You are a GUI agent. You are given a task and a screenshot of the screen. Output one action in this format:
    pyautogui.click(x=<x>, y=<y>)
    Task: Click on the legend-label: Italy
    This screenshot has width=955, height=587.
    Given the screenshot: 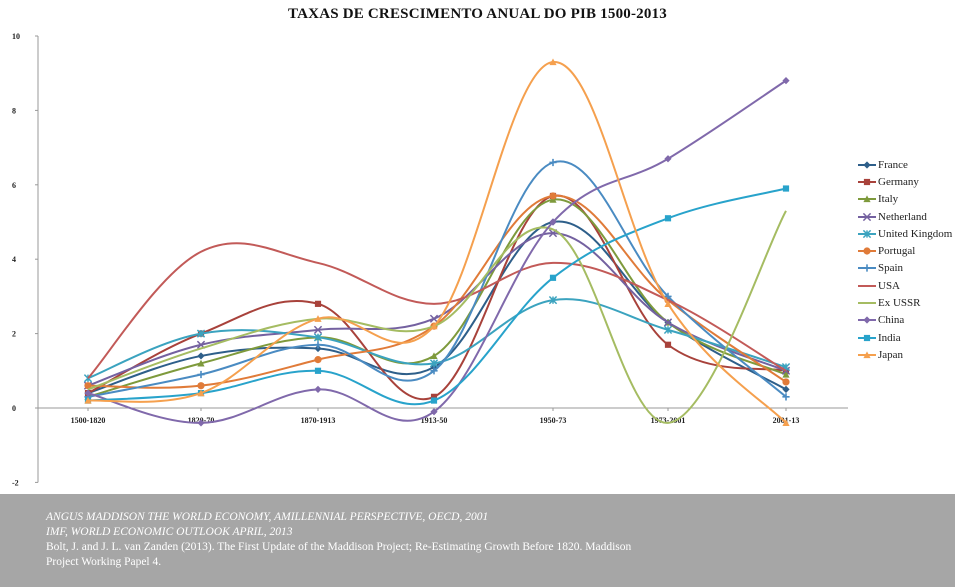 What is the action you would take?
    pyautogui.click(x=888, y=199)
    